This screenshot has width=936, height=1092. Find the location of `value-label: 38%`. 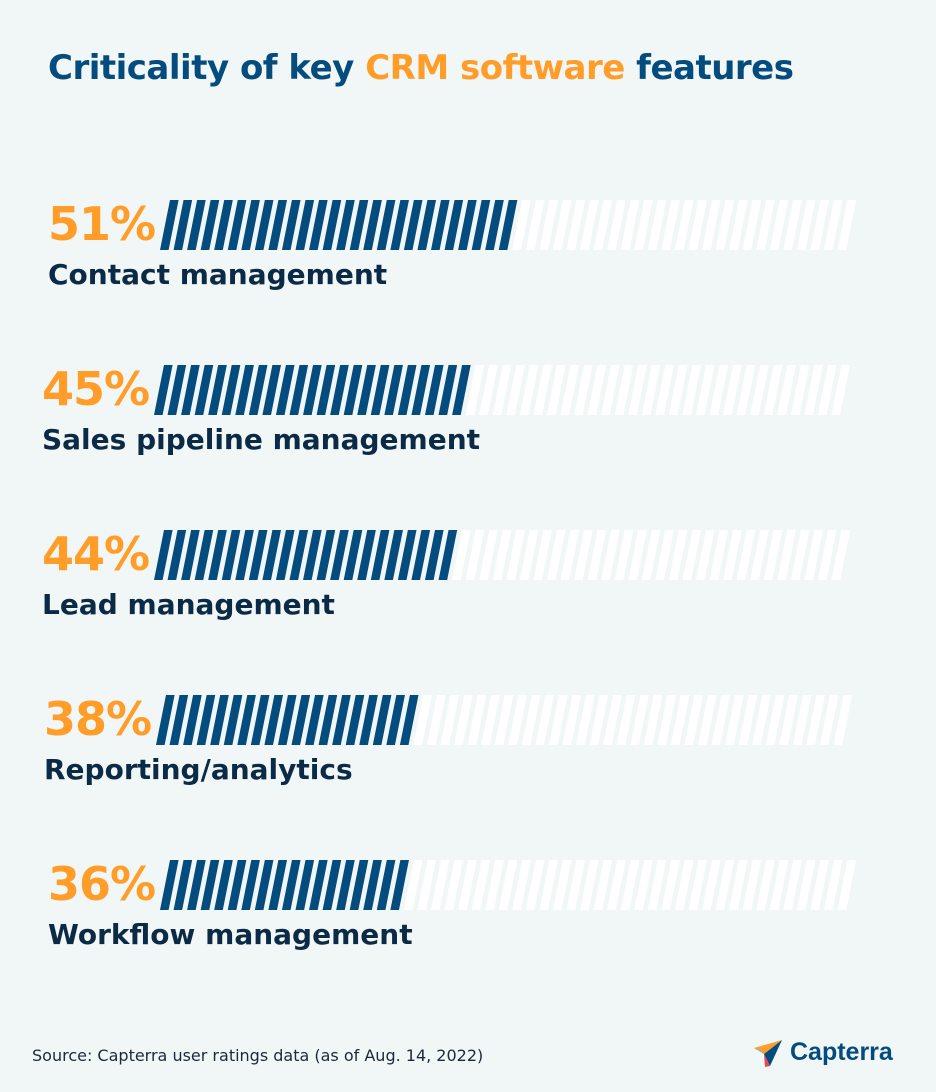

value-label: 38% is located at coordinates (98, 719).